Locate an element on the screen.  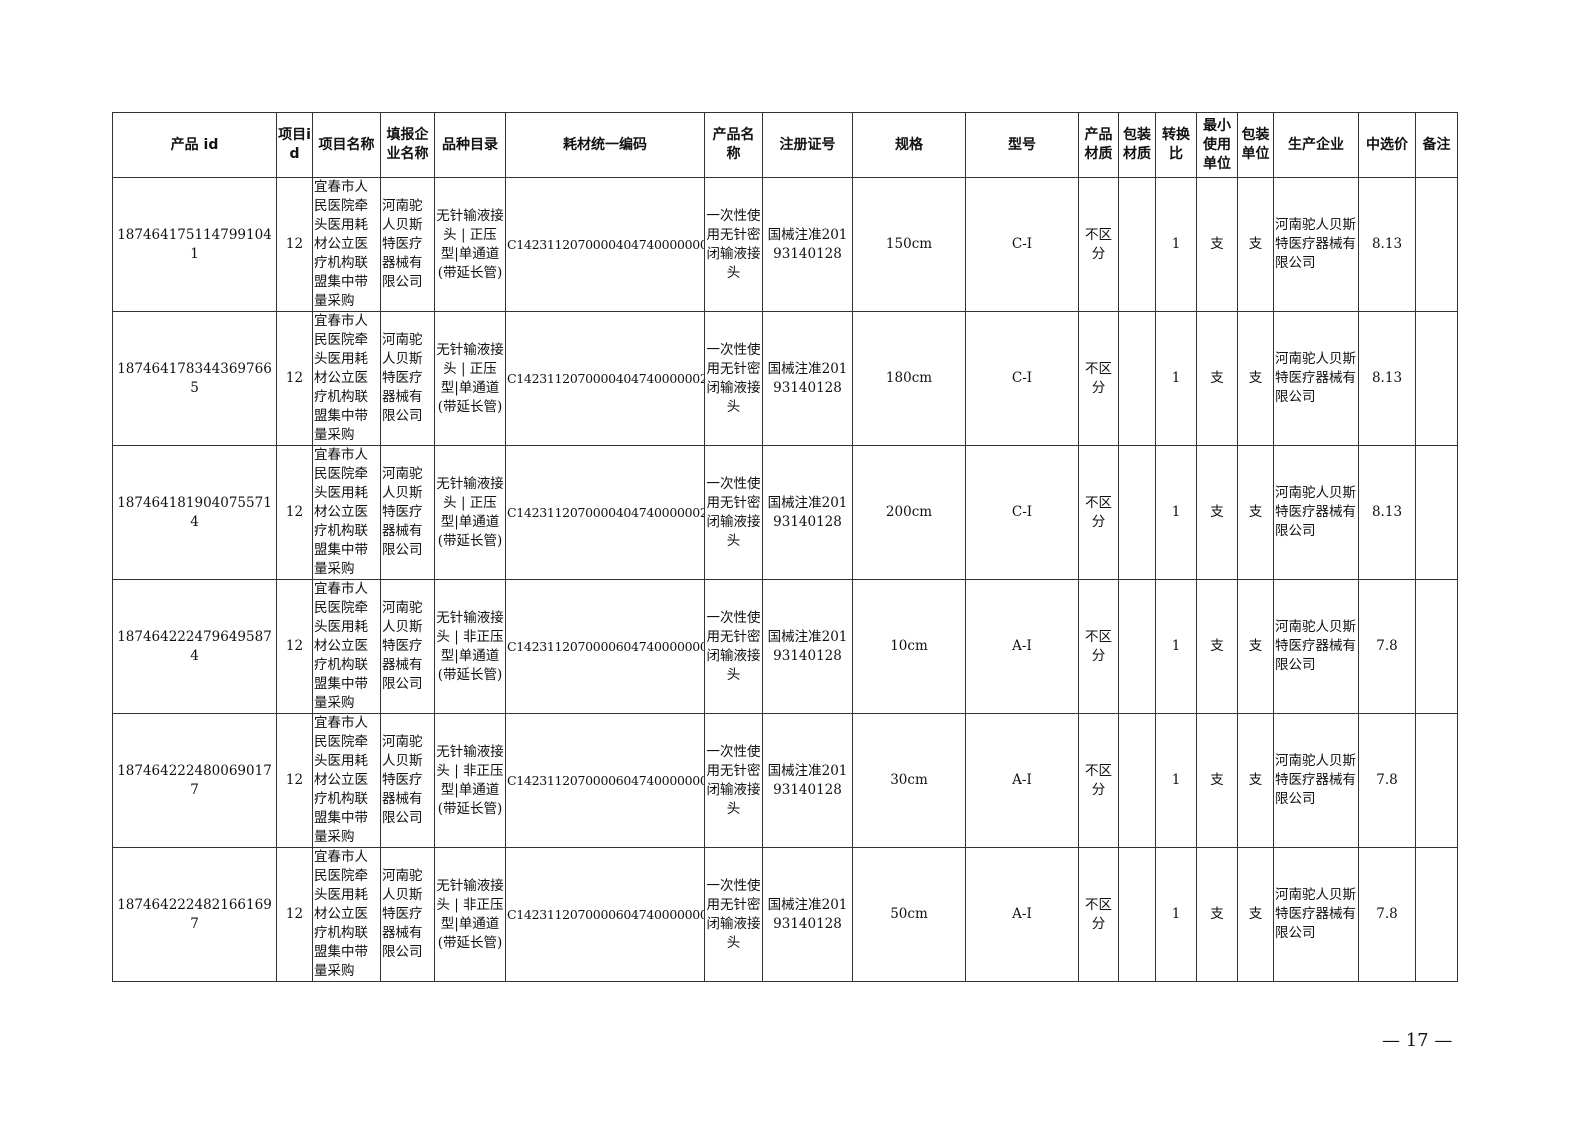
table-cell: C14231120700004047400000021 is located at coordinates (605, 512).